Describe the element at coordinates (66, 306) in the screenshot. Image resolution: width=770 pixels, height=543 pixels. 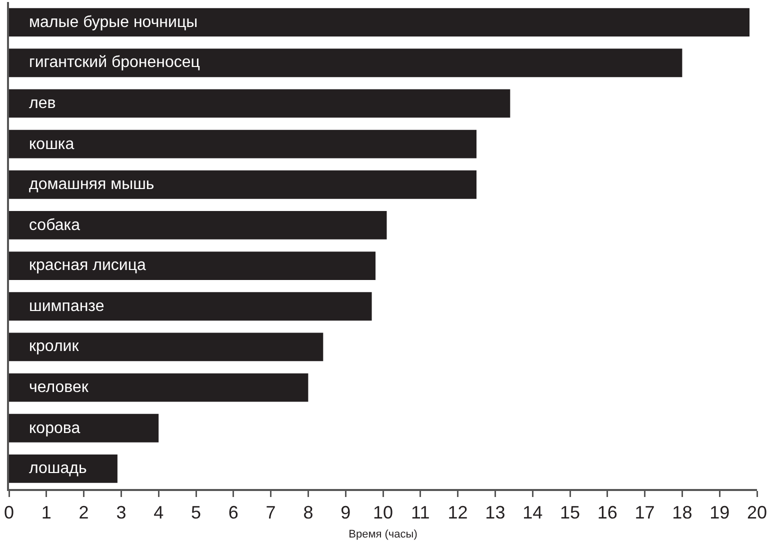
I see `y-tick-label: шимпанзе` at that location.